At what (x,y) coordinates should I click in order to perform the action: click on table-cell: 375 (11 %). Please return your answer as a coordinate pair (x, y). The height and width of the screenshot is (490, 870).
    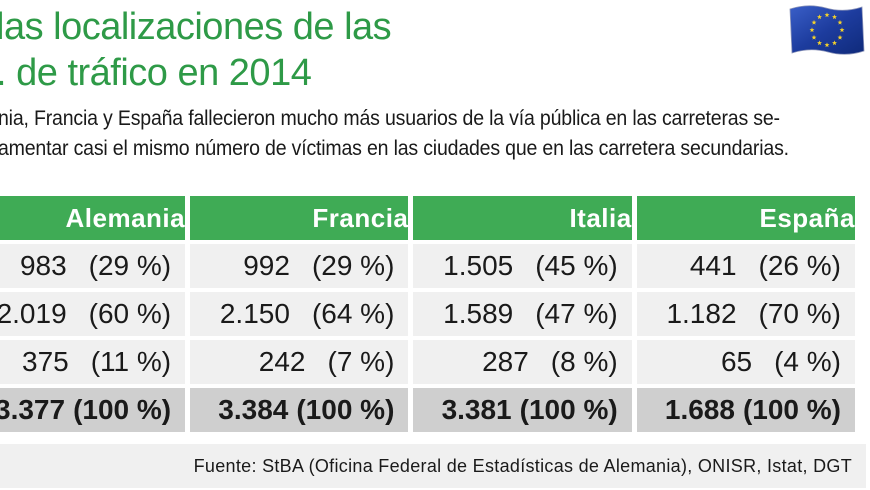
    Looking at the image, I should click on (93, 362).